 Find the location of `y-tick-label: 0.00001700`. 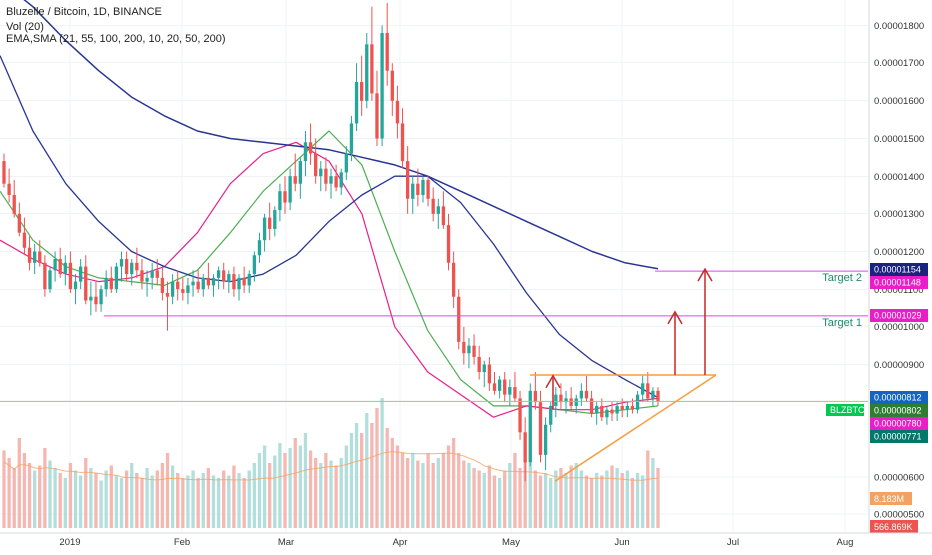

y-tick-label: 0.00001700 is located at coordinates (899, 63).